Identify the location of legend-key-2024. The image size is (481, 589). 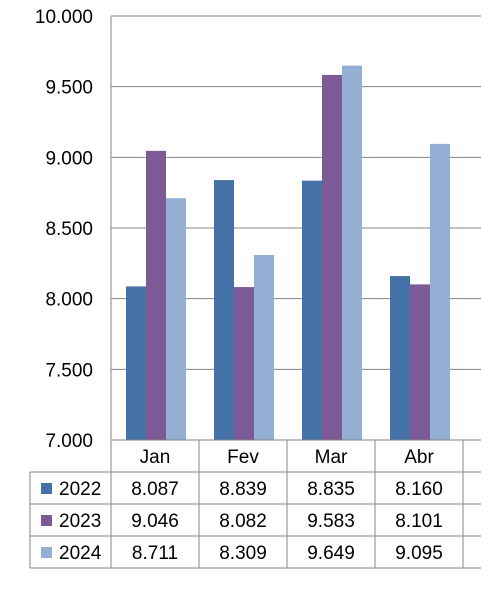
(46, 552).